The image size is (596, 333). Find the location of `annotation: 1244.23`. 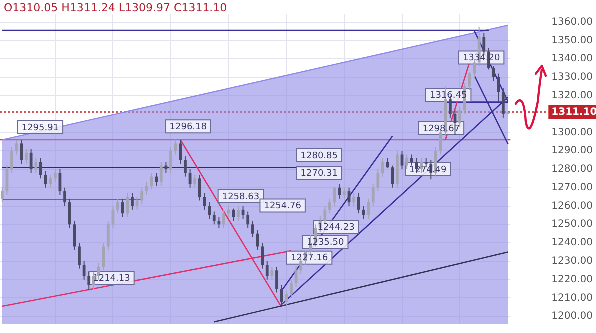

annotation: 1244.23 is located at coordinates (336, 228).